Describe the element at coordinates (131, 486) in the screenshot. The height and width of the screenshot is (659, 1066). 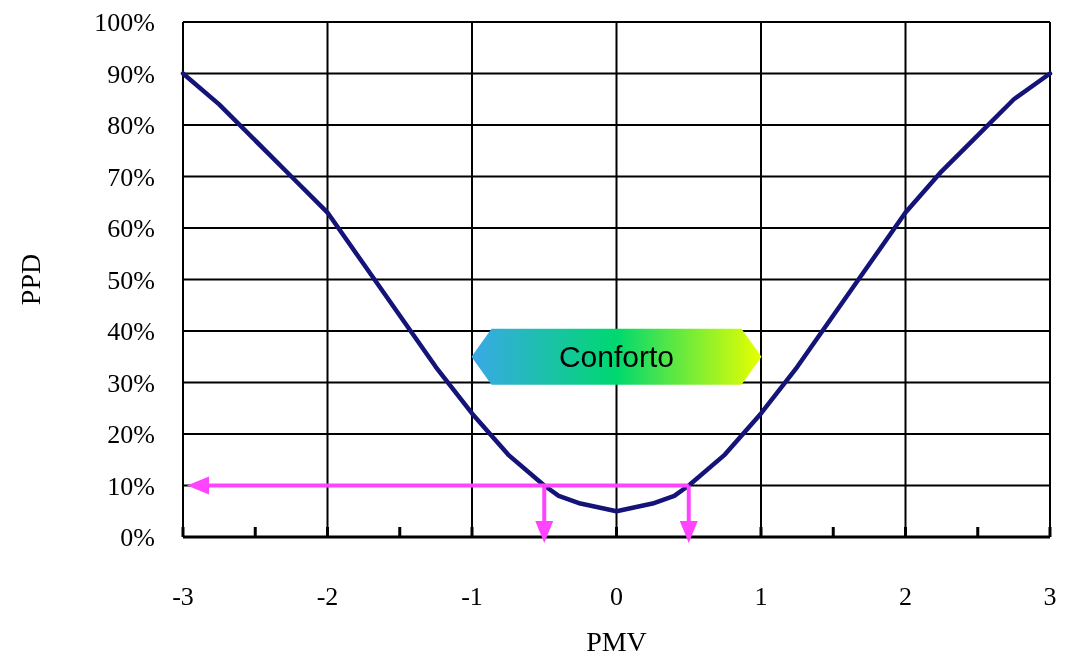
I see `y-tick-label: 10%` at that location.